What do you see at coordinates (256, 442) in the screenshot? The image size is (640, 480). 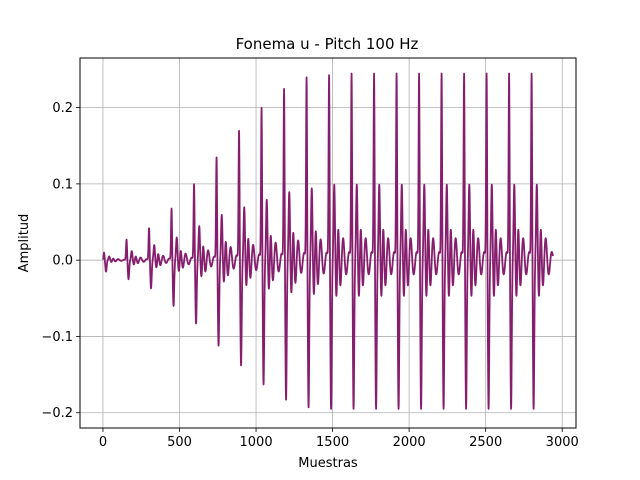 I see `x-tick-label: 1000` at bounding box center [256, 442].